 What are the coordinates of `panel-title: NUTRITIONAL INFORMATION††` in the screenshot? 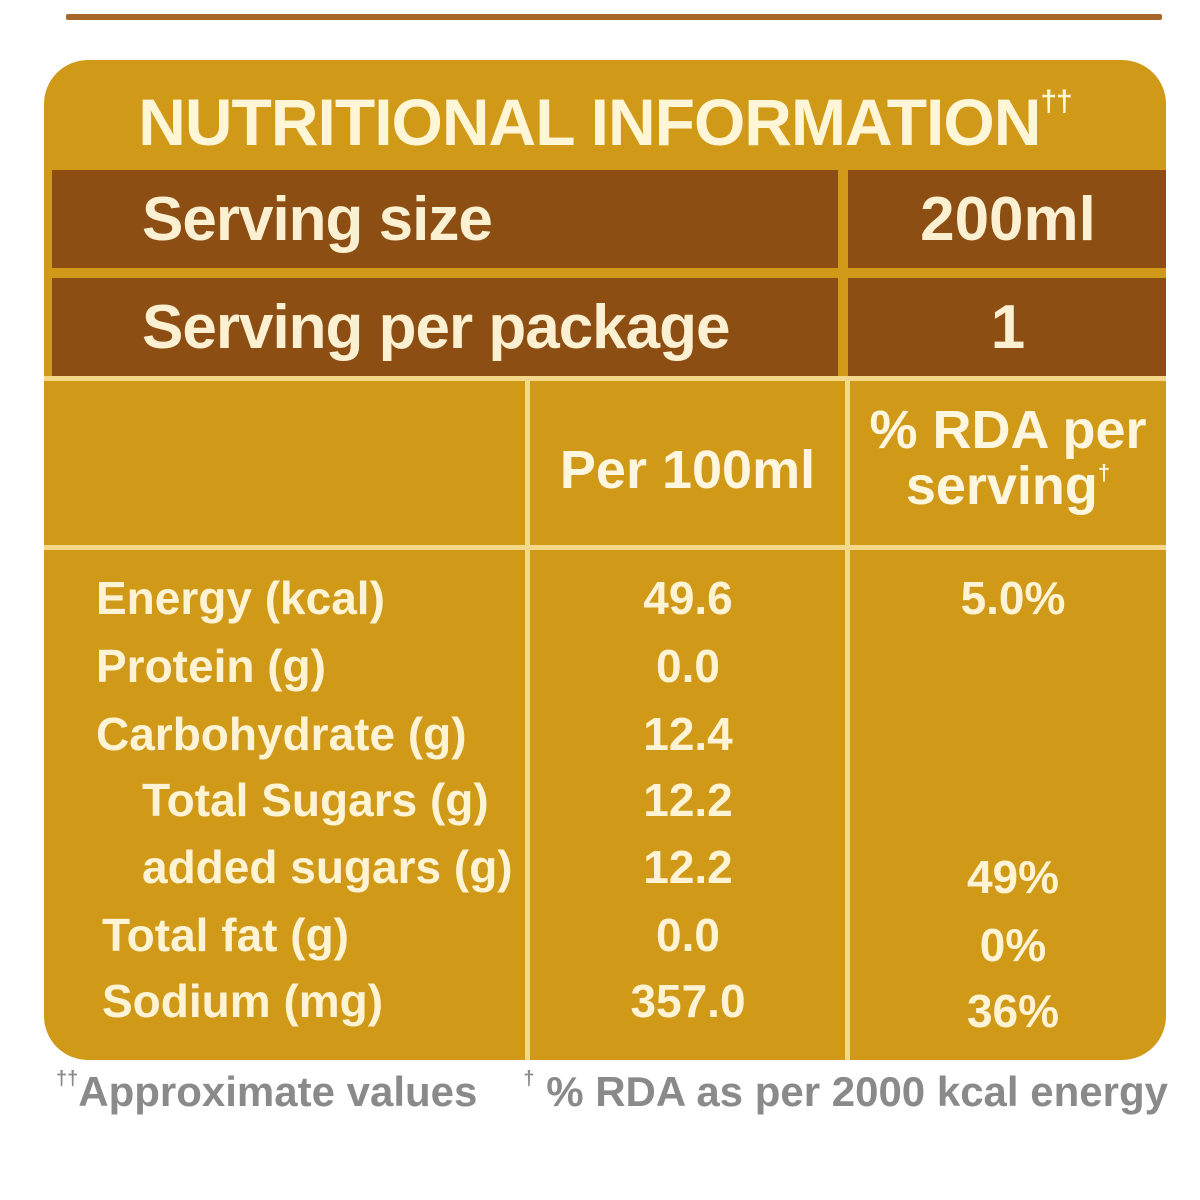 It's located at (605, 122).